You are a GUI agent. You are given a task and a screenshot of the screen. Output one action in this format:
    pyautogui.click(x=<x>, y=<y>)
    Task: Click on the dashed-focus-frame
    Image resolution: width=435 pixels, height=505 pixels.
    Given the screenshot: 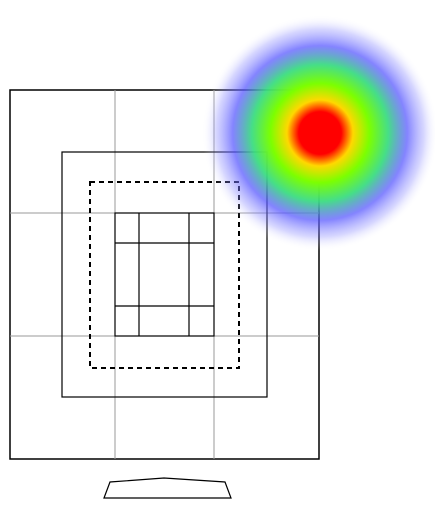 What is the action you would take?
    pyautogui.click(x=164, y=275)
    